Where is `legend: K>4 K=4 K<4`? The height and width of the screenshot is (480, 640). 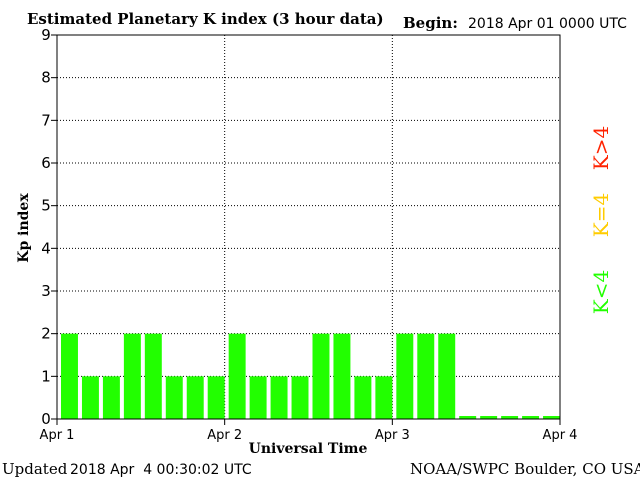 legend: K>4 K=4 K<4 is located at coordinates (601, 220).